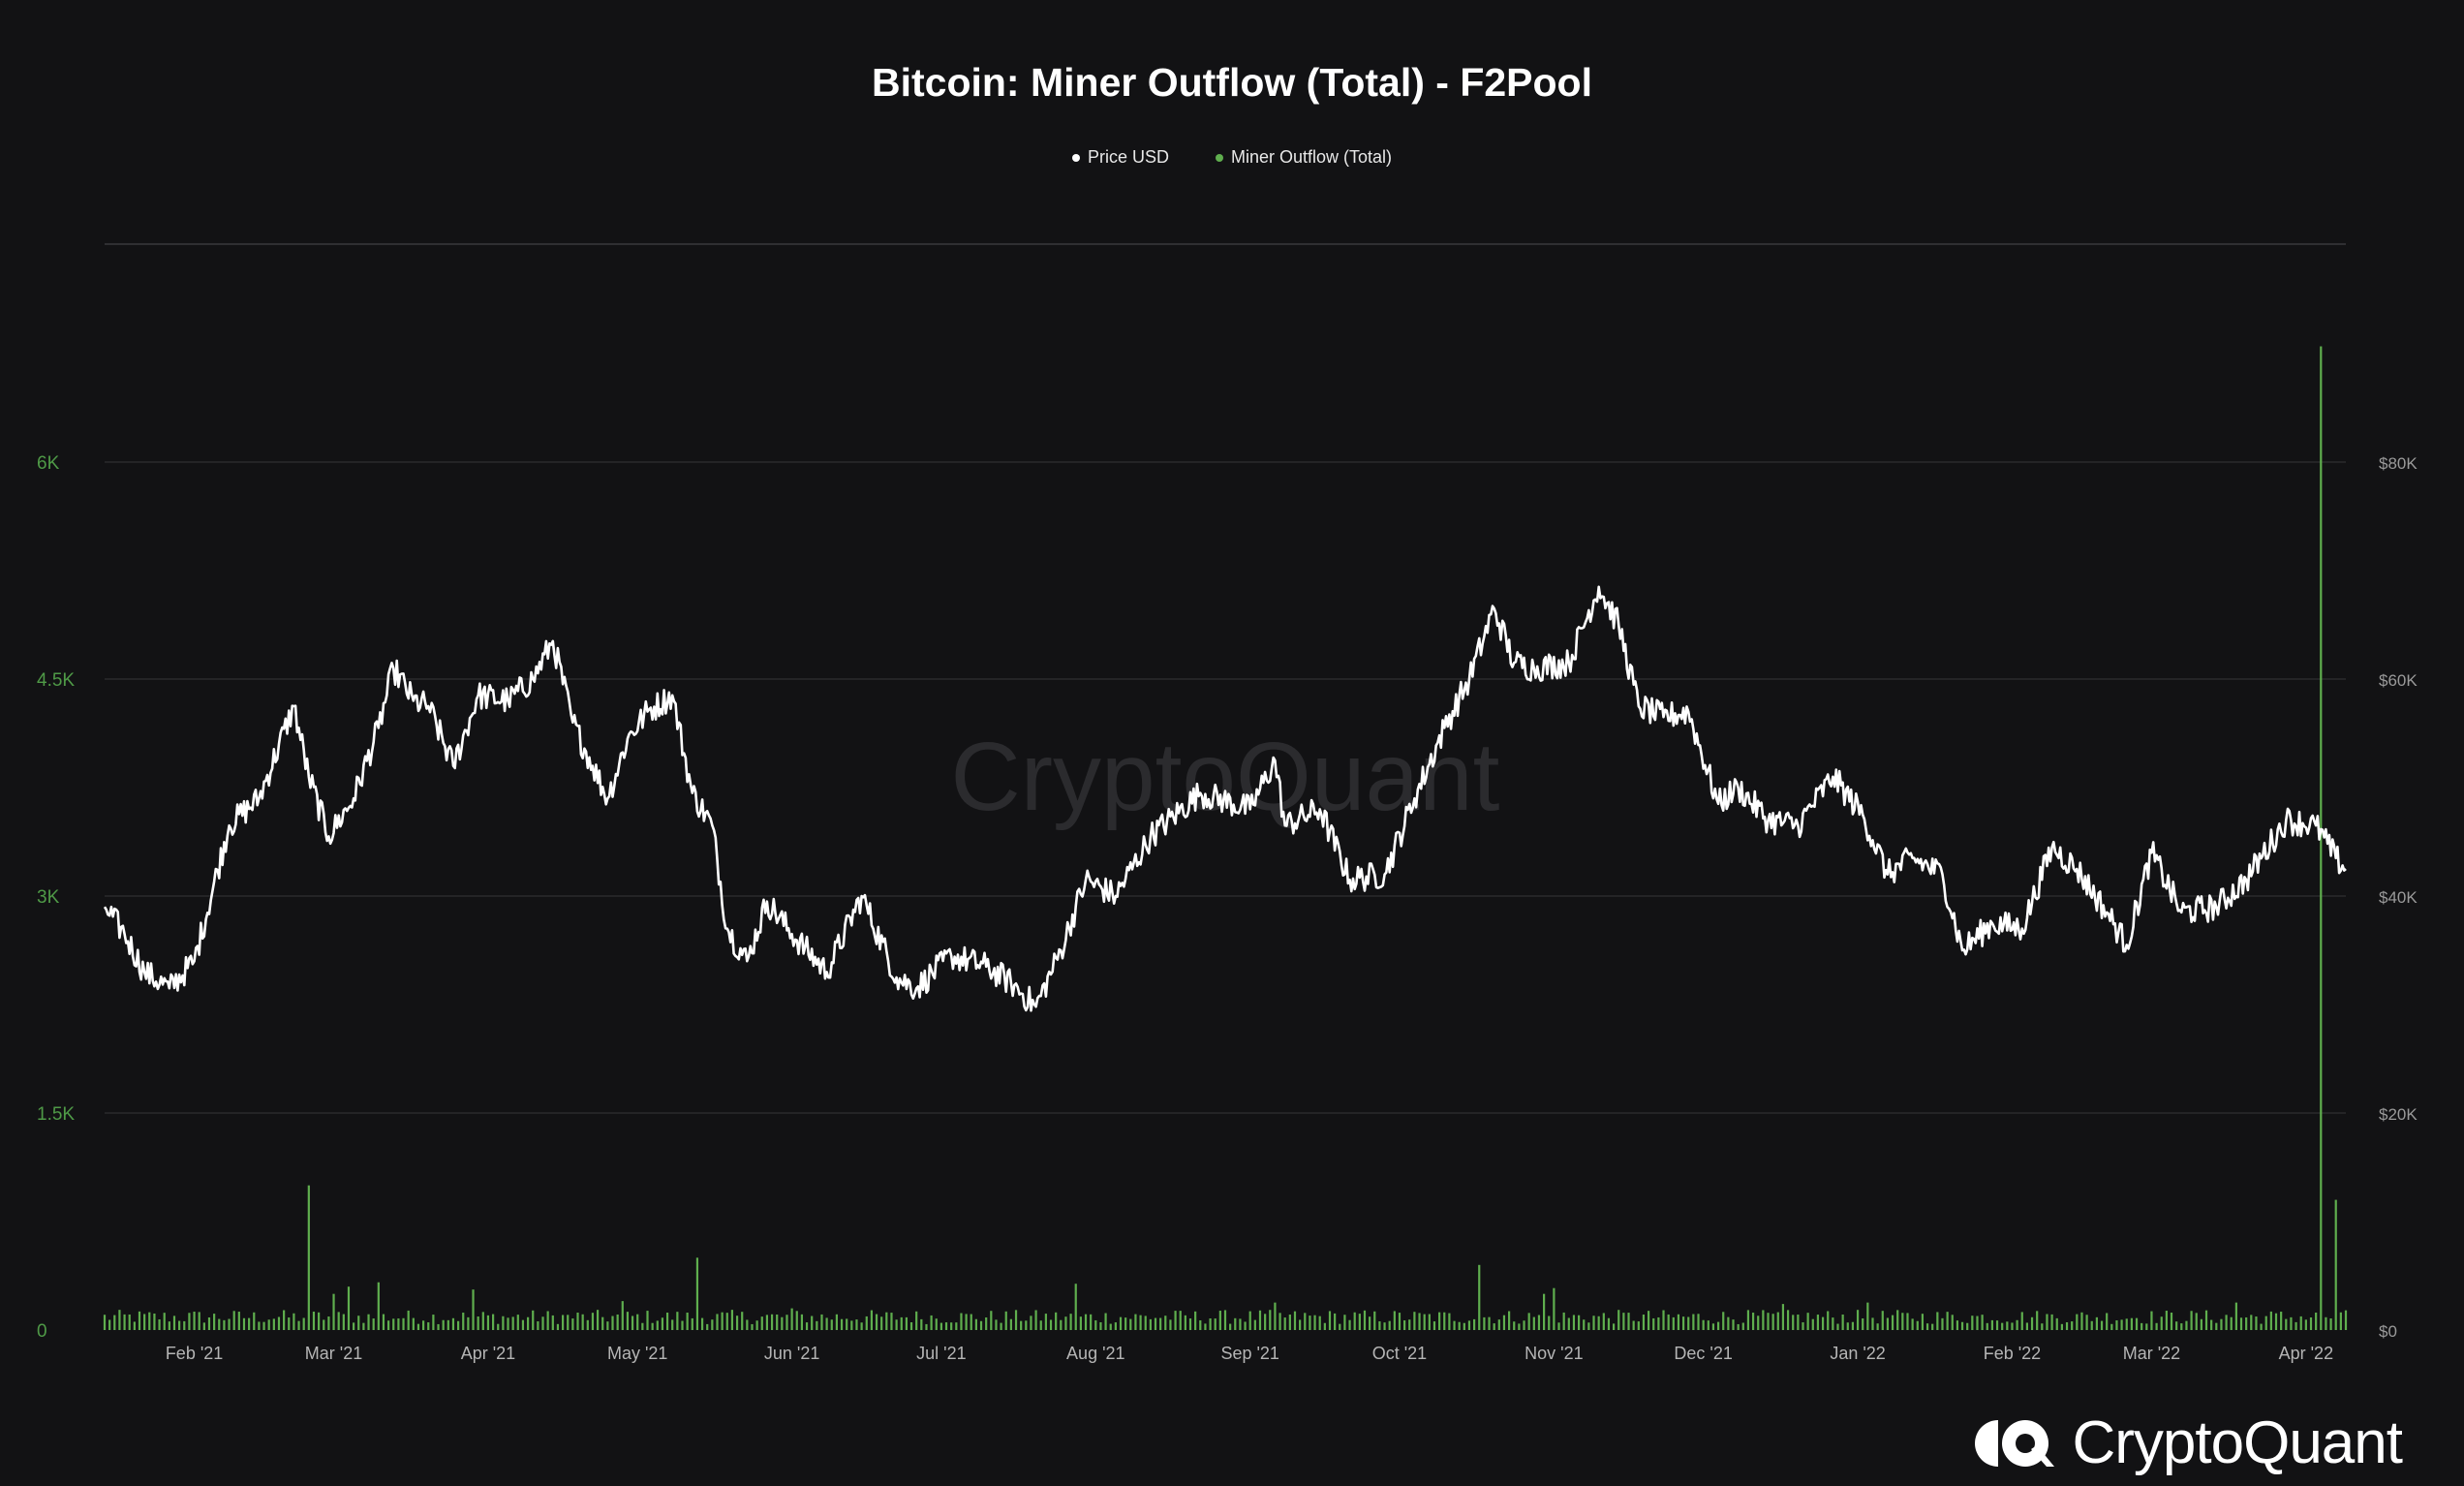 This screenshot has height=1486, width=2464. What do you see at coordinates (1703, 1353) in the screenshot?
I see `x-tick-label: Dec '21` at bounding box center [1703, 1353].